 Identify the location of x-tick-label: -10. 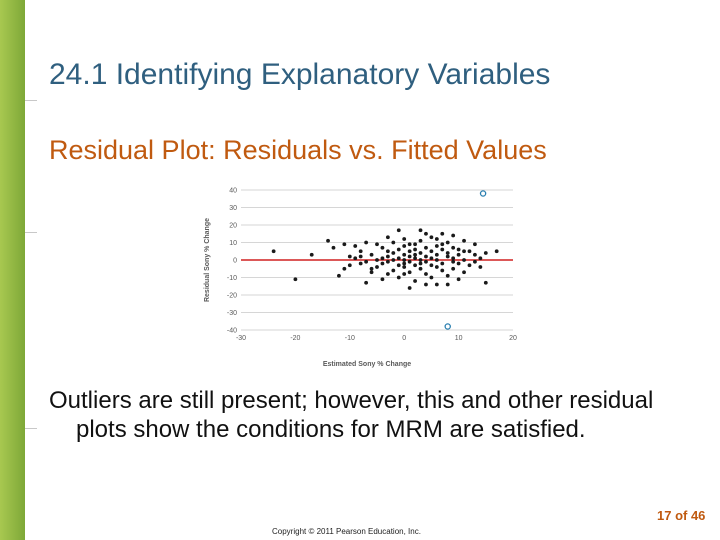
(350, 338).